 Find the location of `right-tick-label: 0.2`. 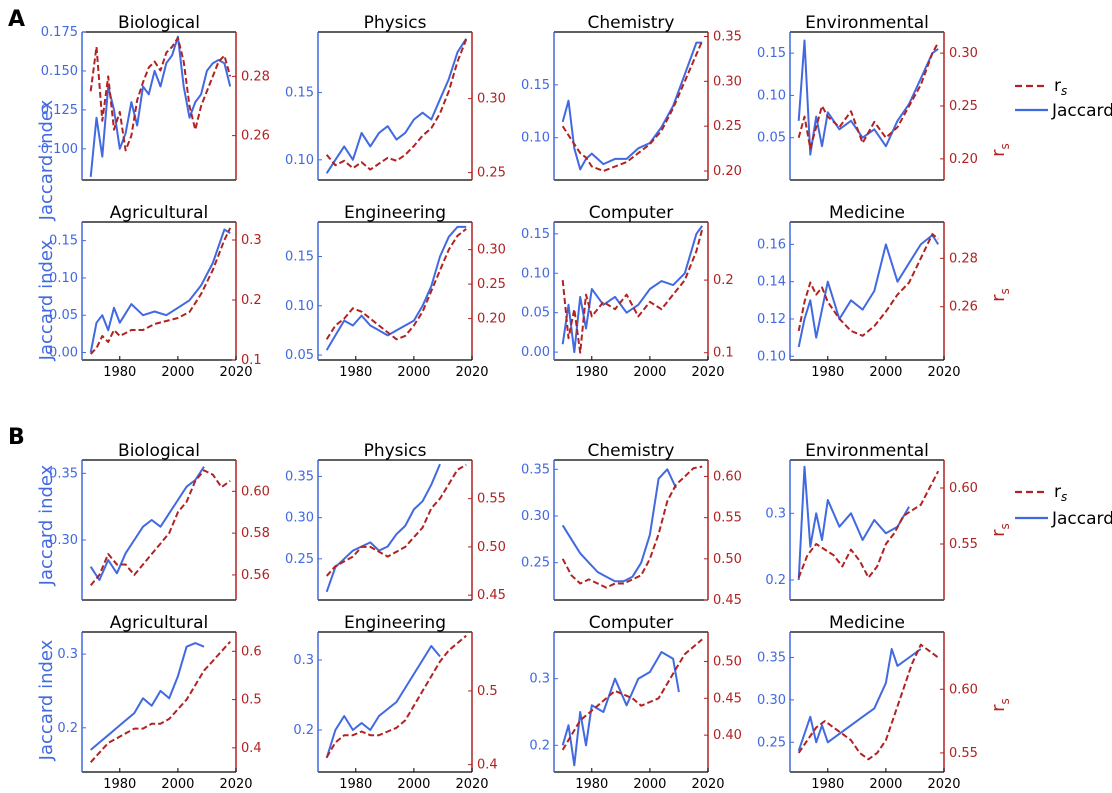

right-tick-label: 0.2 is located at coordinates (723, 280).